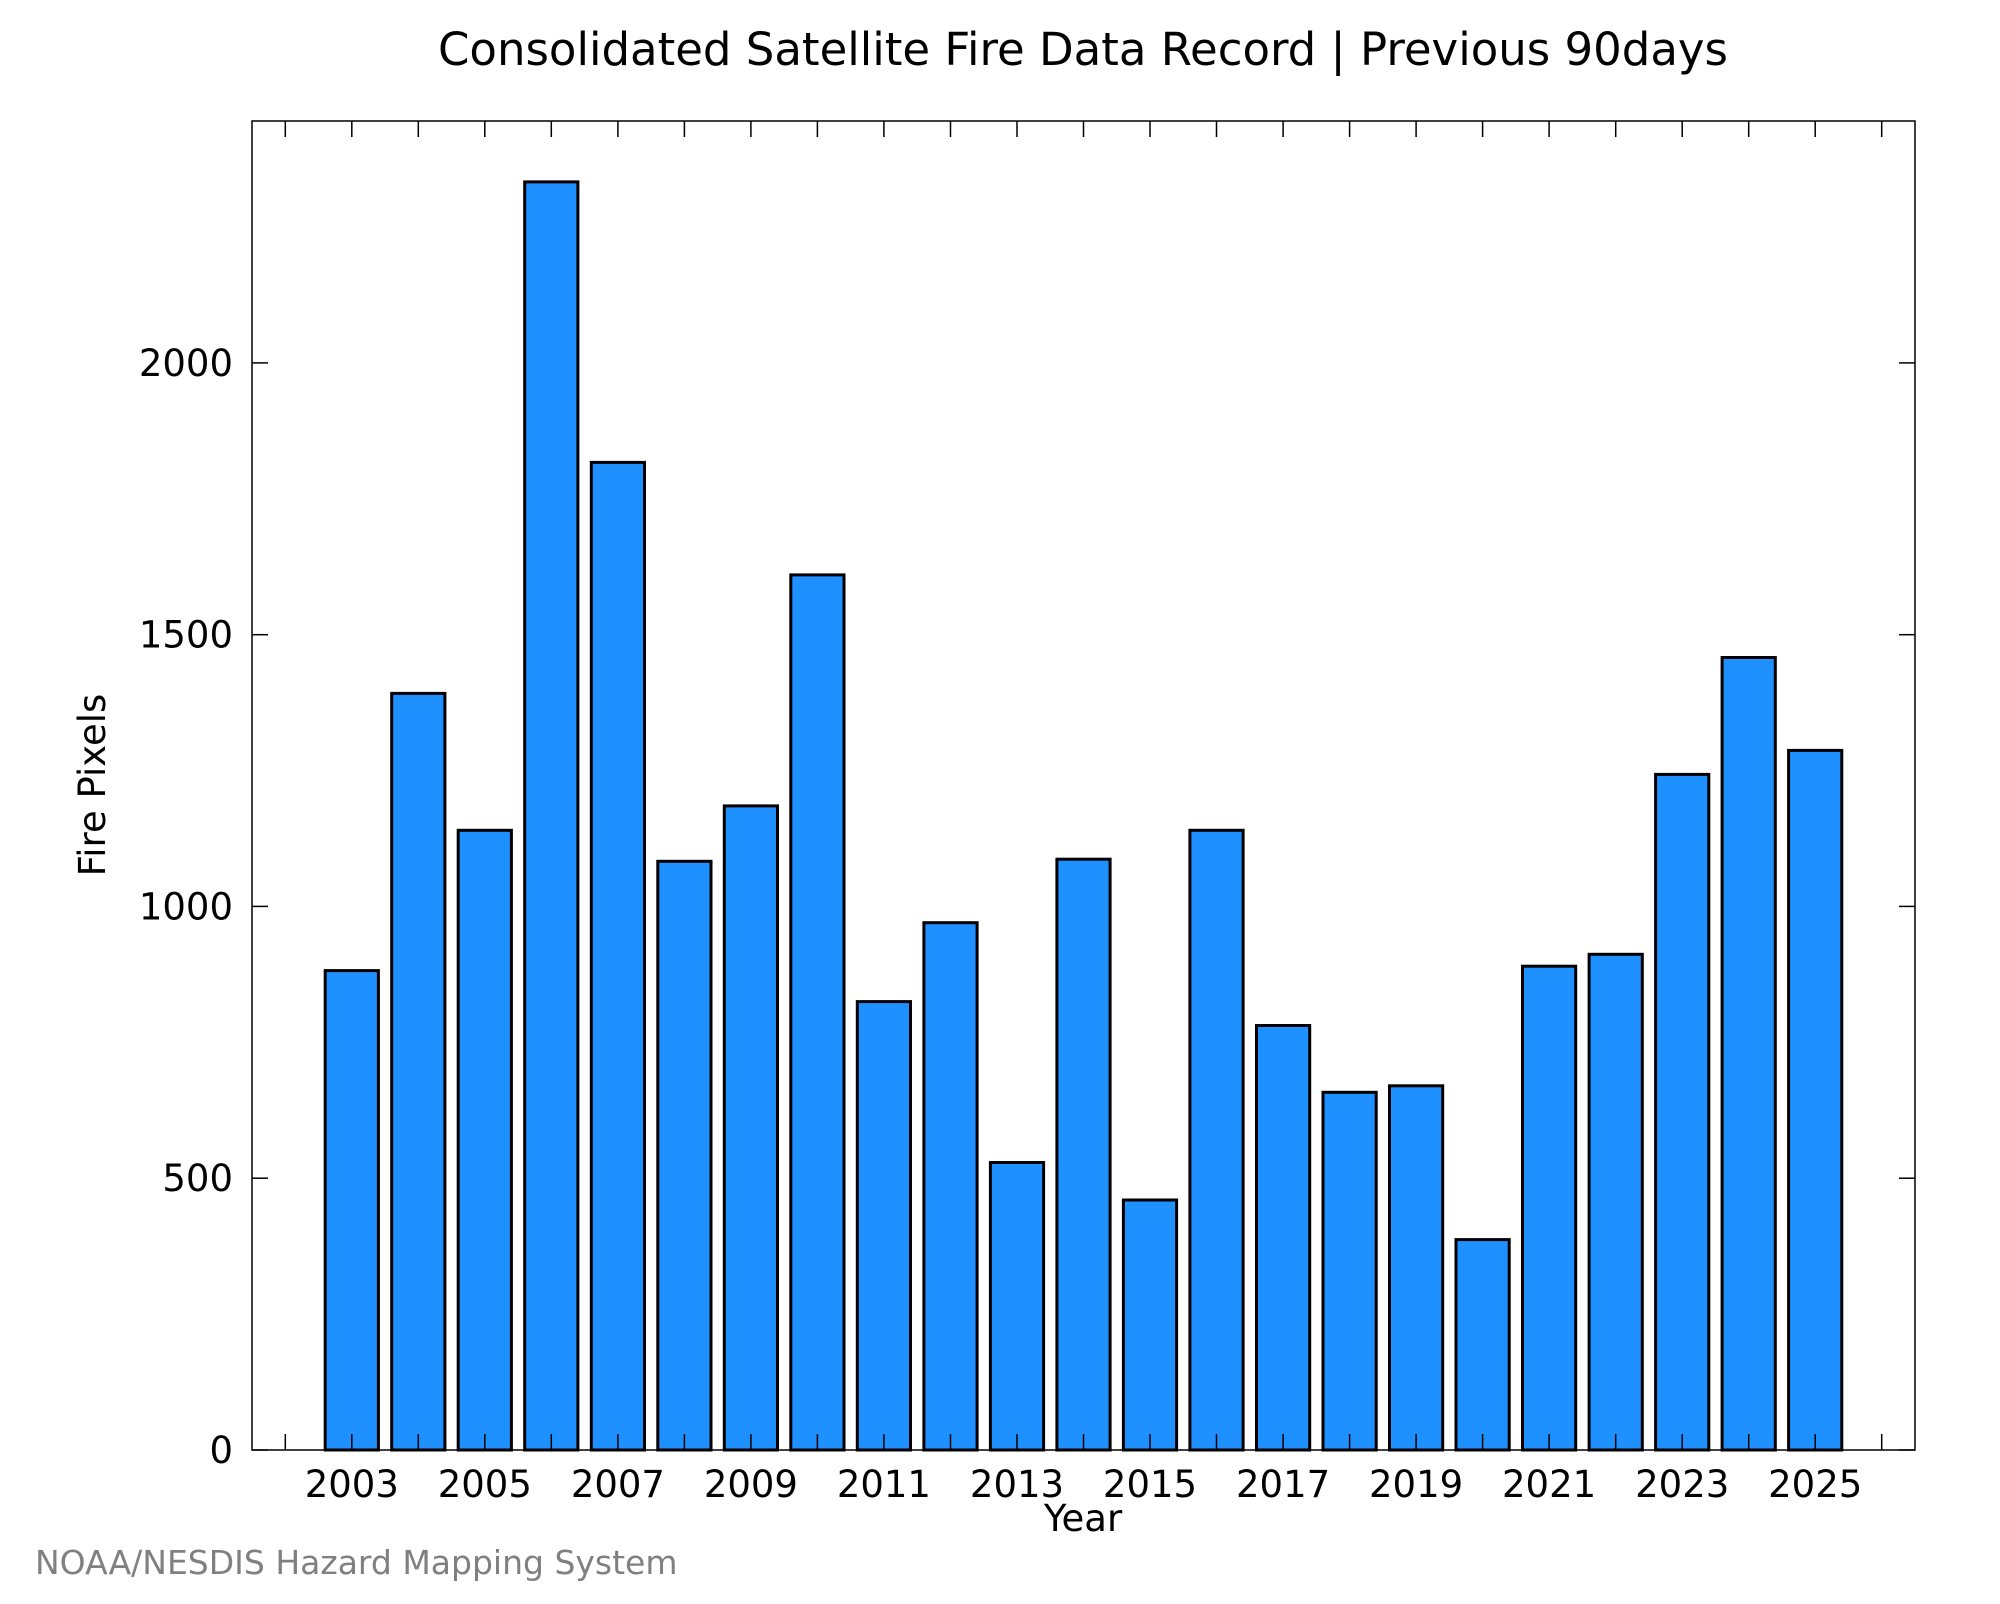  Describe the element at coordinates (1150, 1325) in the screenshot. I see `bar-2015` at that location.